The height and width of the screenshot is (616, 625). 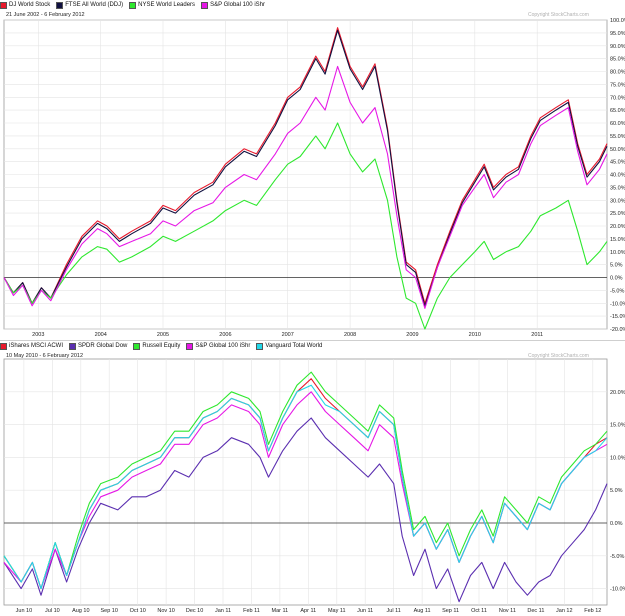 I want to click on x-tick-label: Jul 11, so click(x=394, y=611).